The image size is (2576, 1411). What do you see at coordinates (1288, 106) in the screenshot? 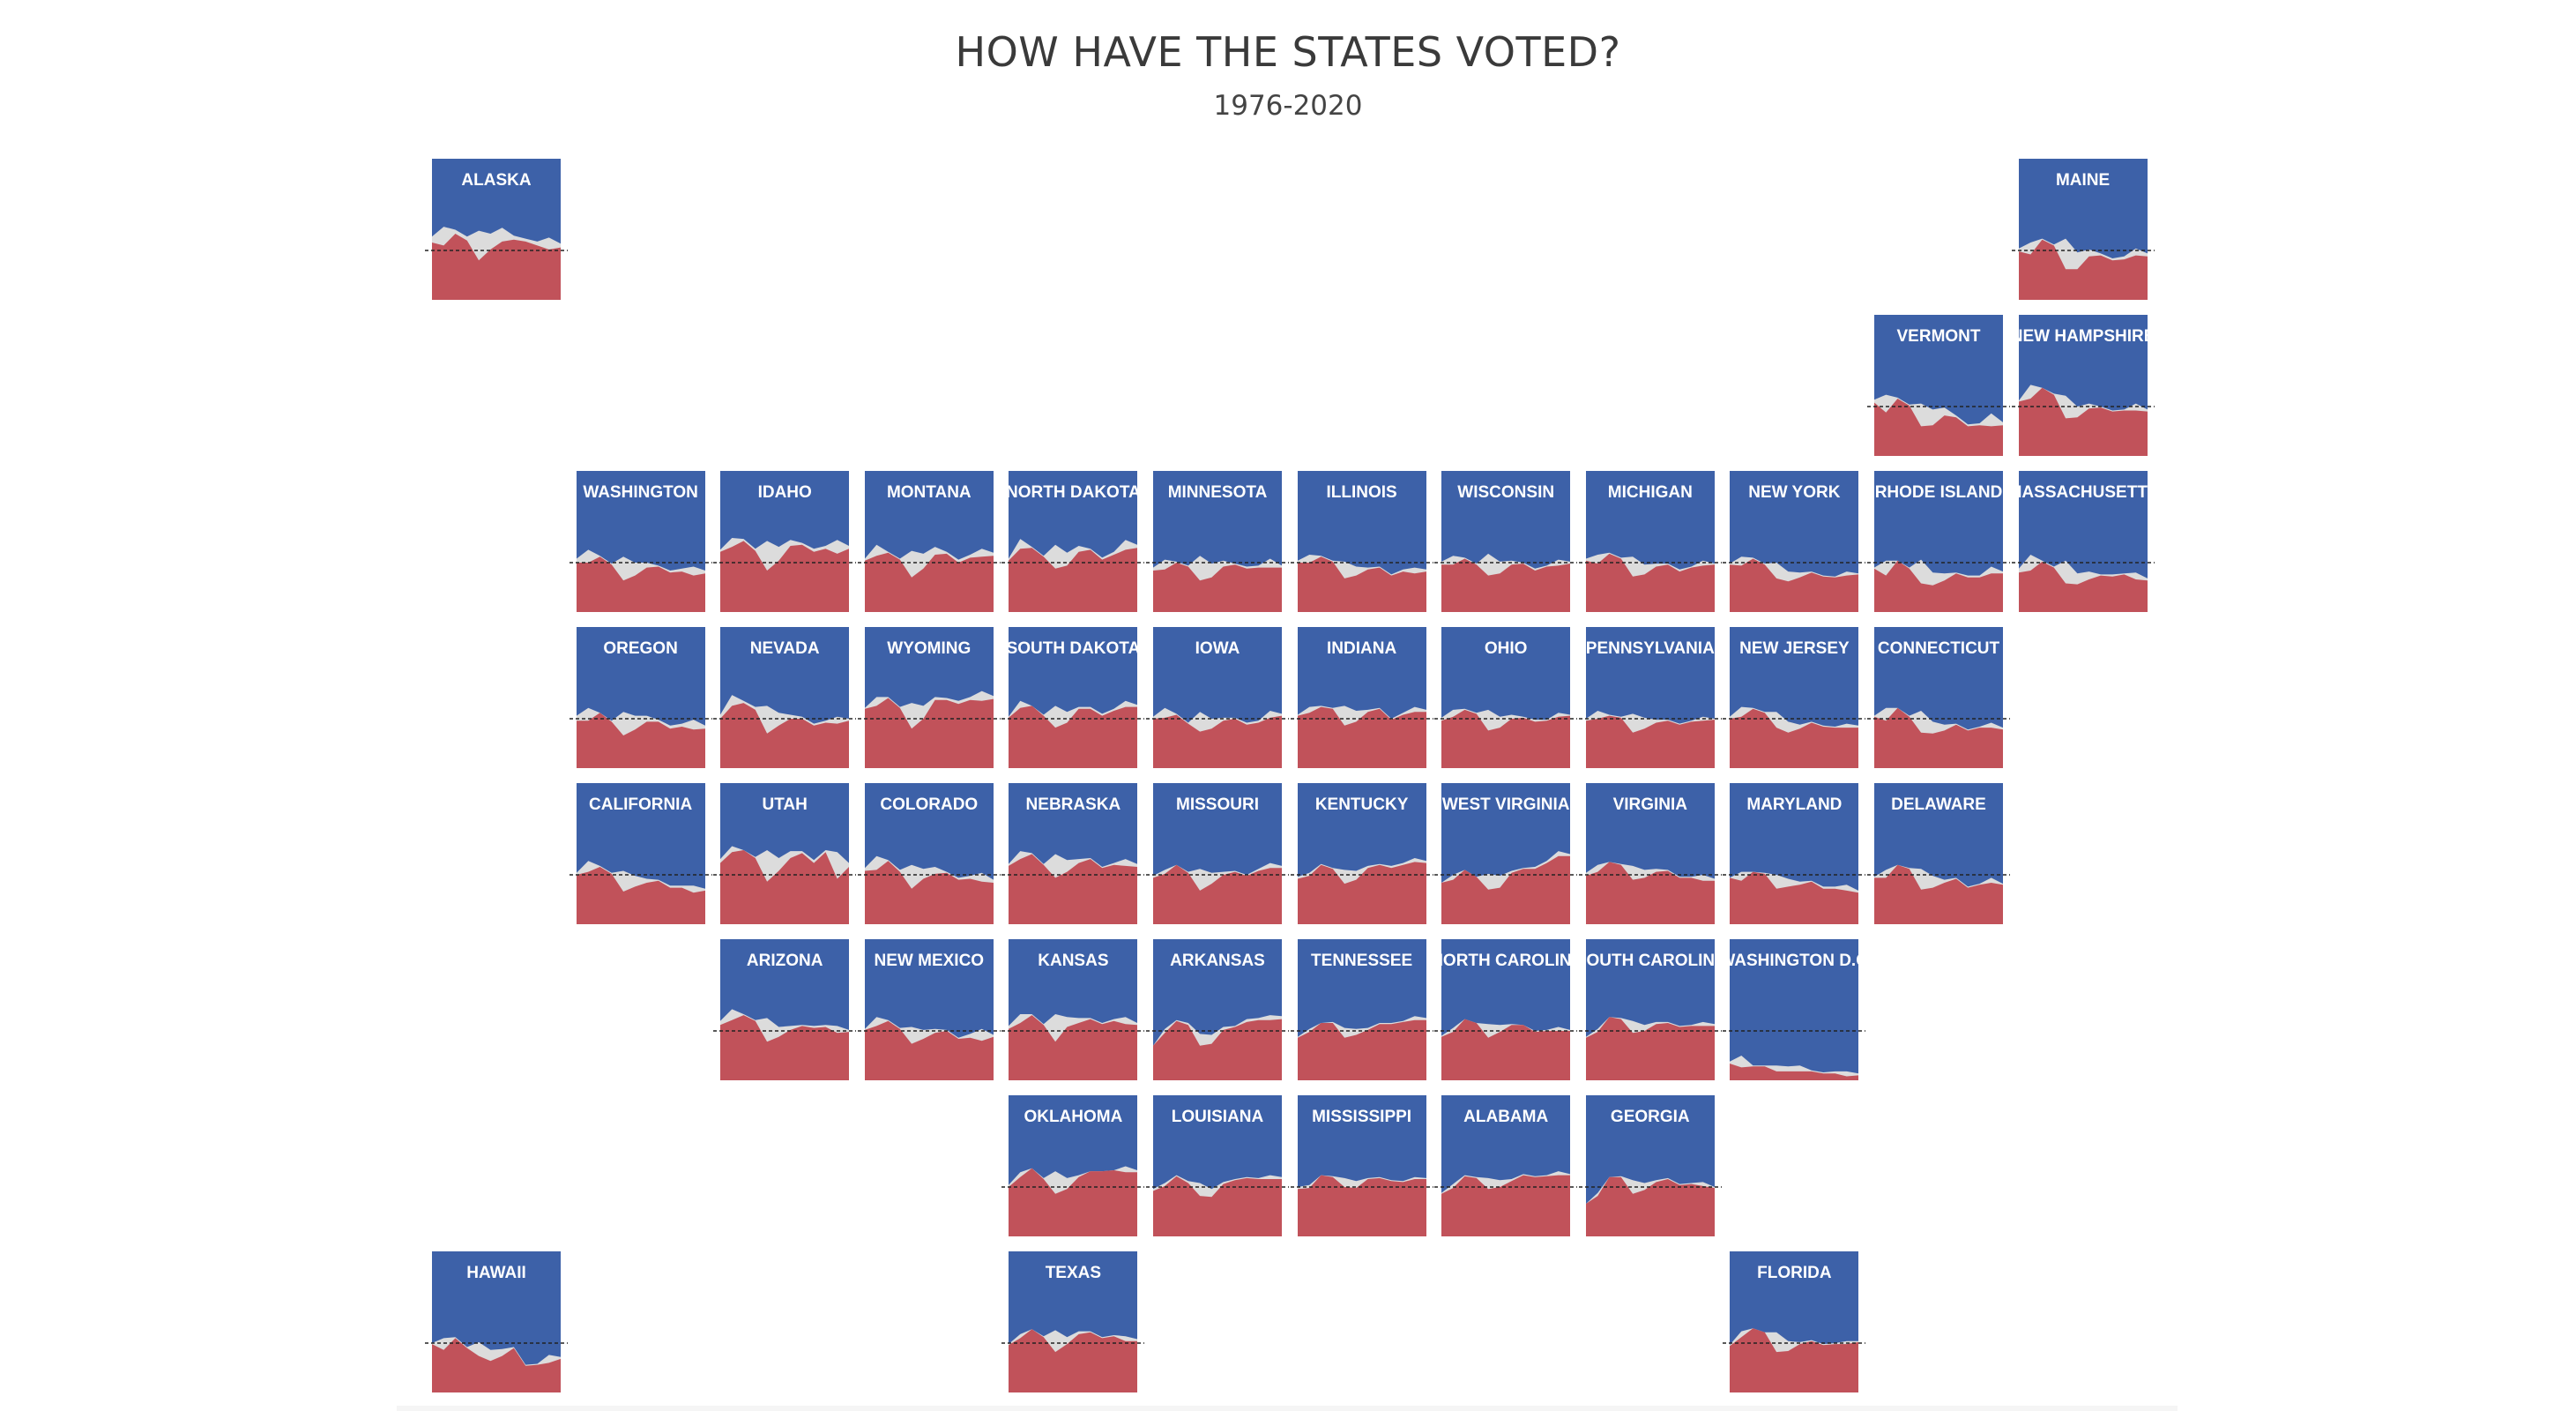
I see `chart-subtitle: 1976-2020` at bounding box center [1288, 106].